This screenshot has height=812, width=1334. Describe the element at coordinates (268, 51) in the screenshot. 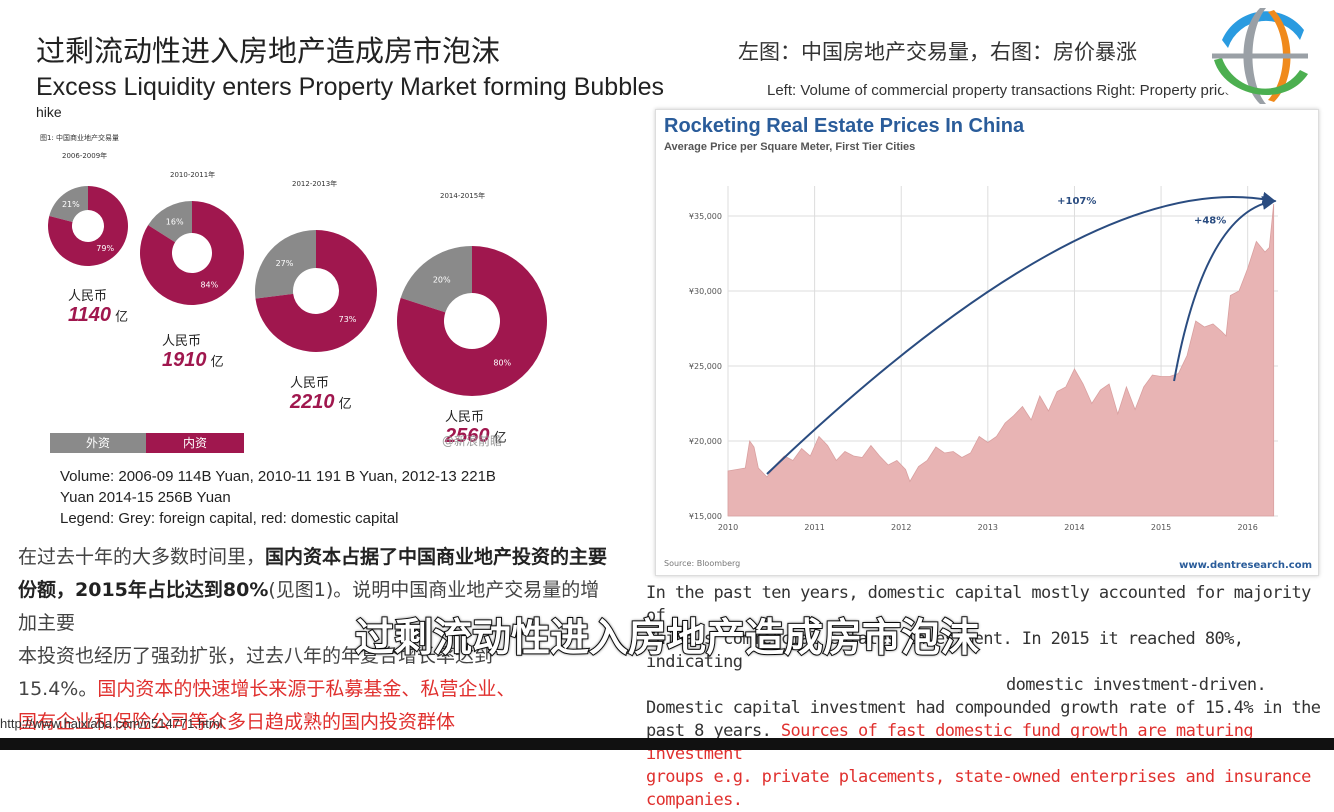

I see `page-title-cn: 过剩流动性进入房地产造成房市泡沫` at that location.